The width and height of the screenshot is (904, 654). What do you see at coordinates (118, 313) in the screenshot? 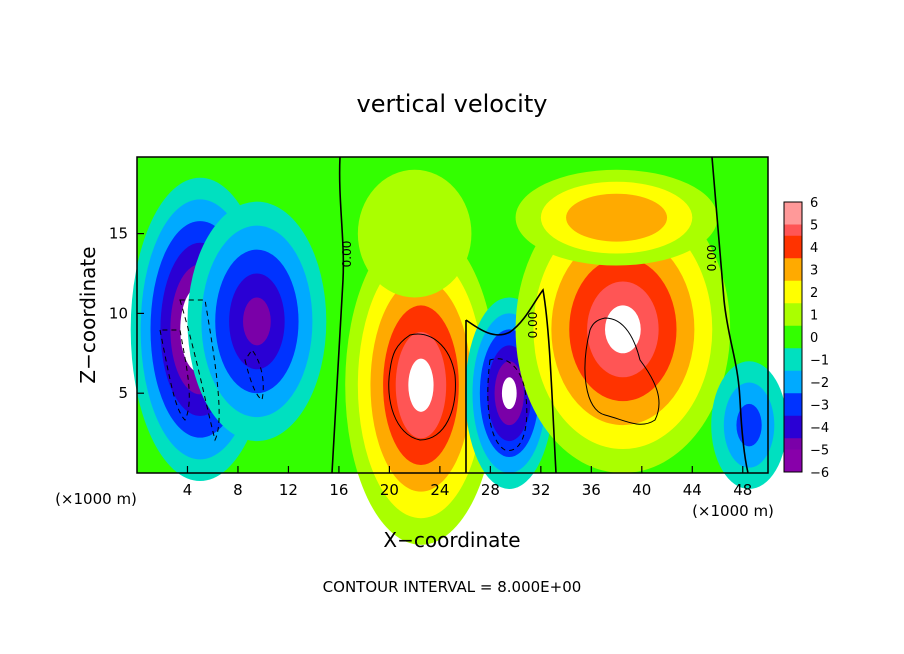
I see `y-tick-label: 10` at bounding box center [118, 313].